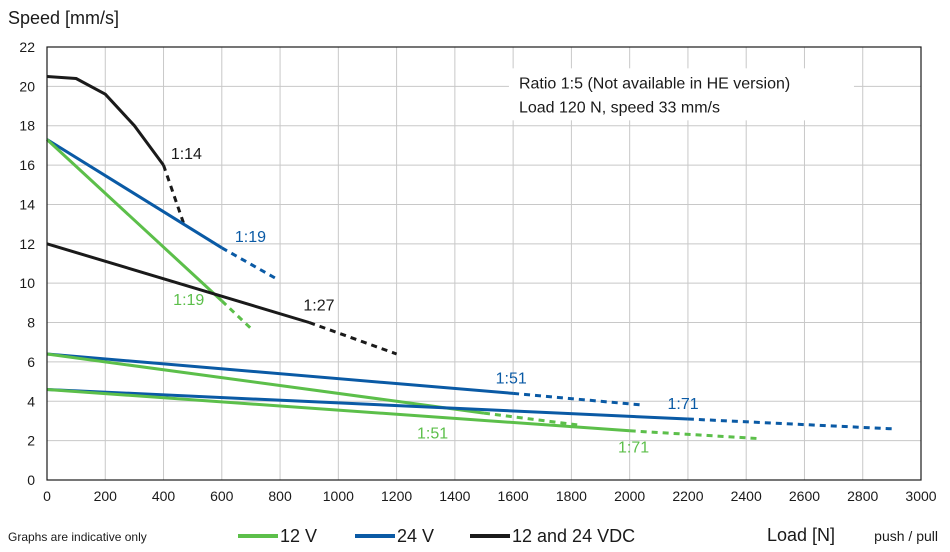  I want to click on y-tick-label: 20, so click(27, 86).